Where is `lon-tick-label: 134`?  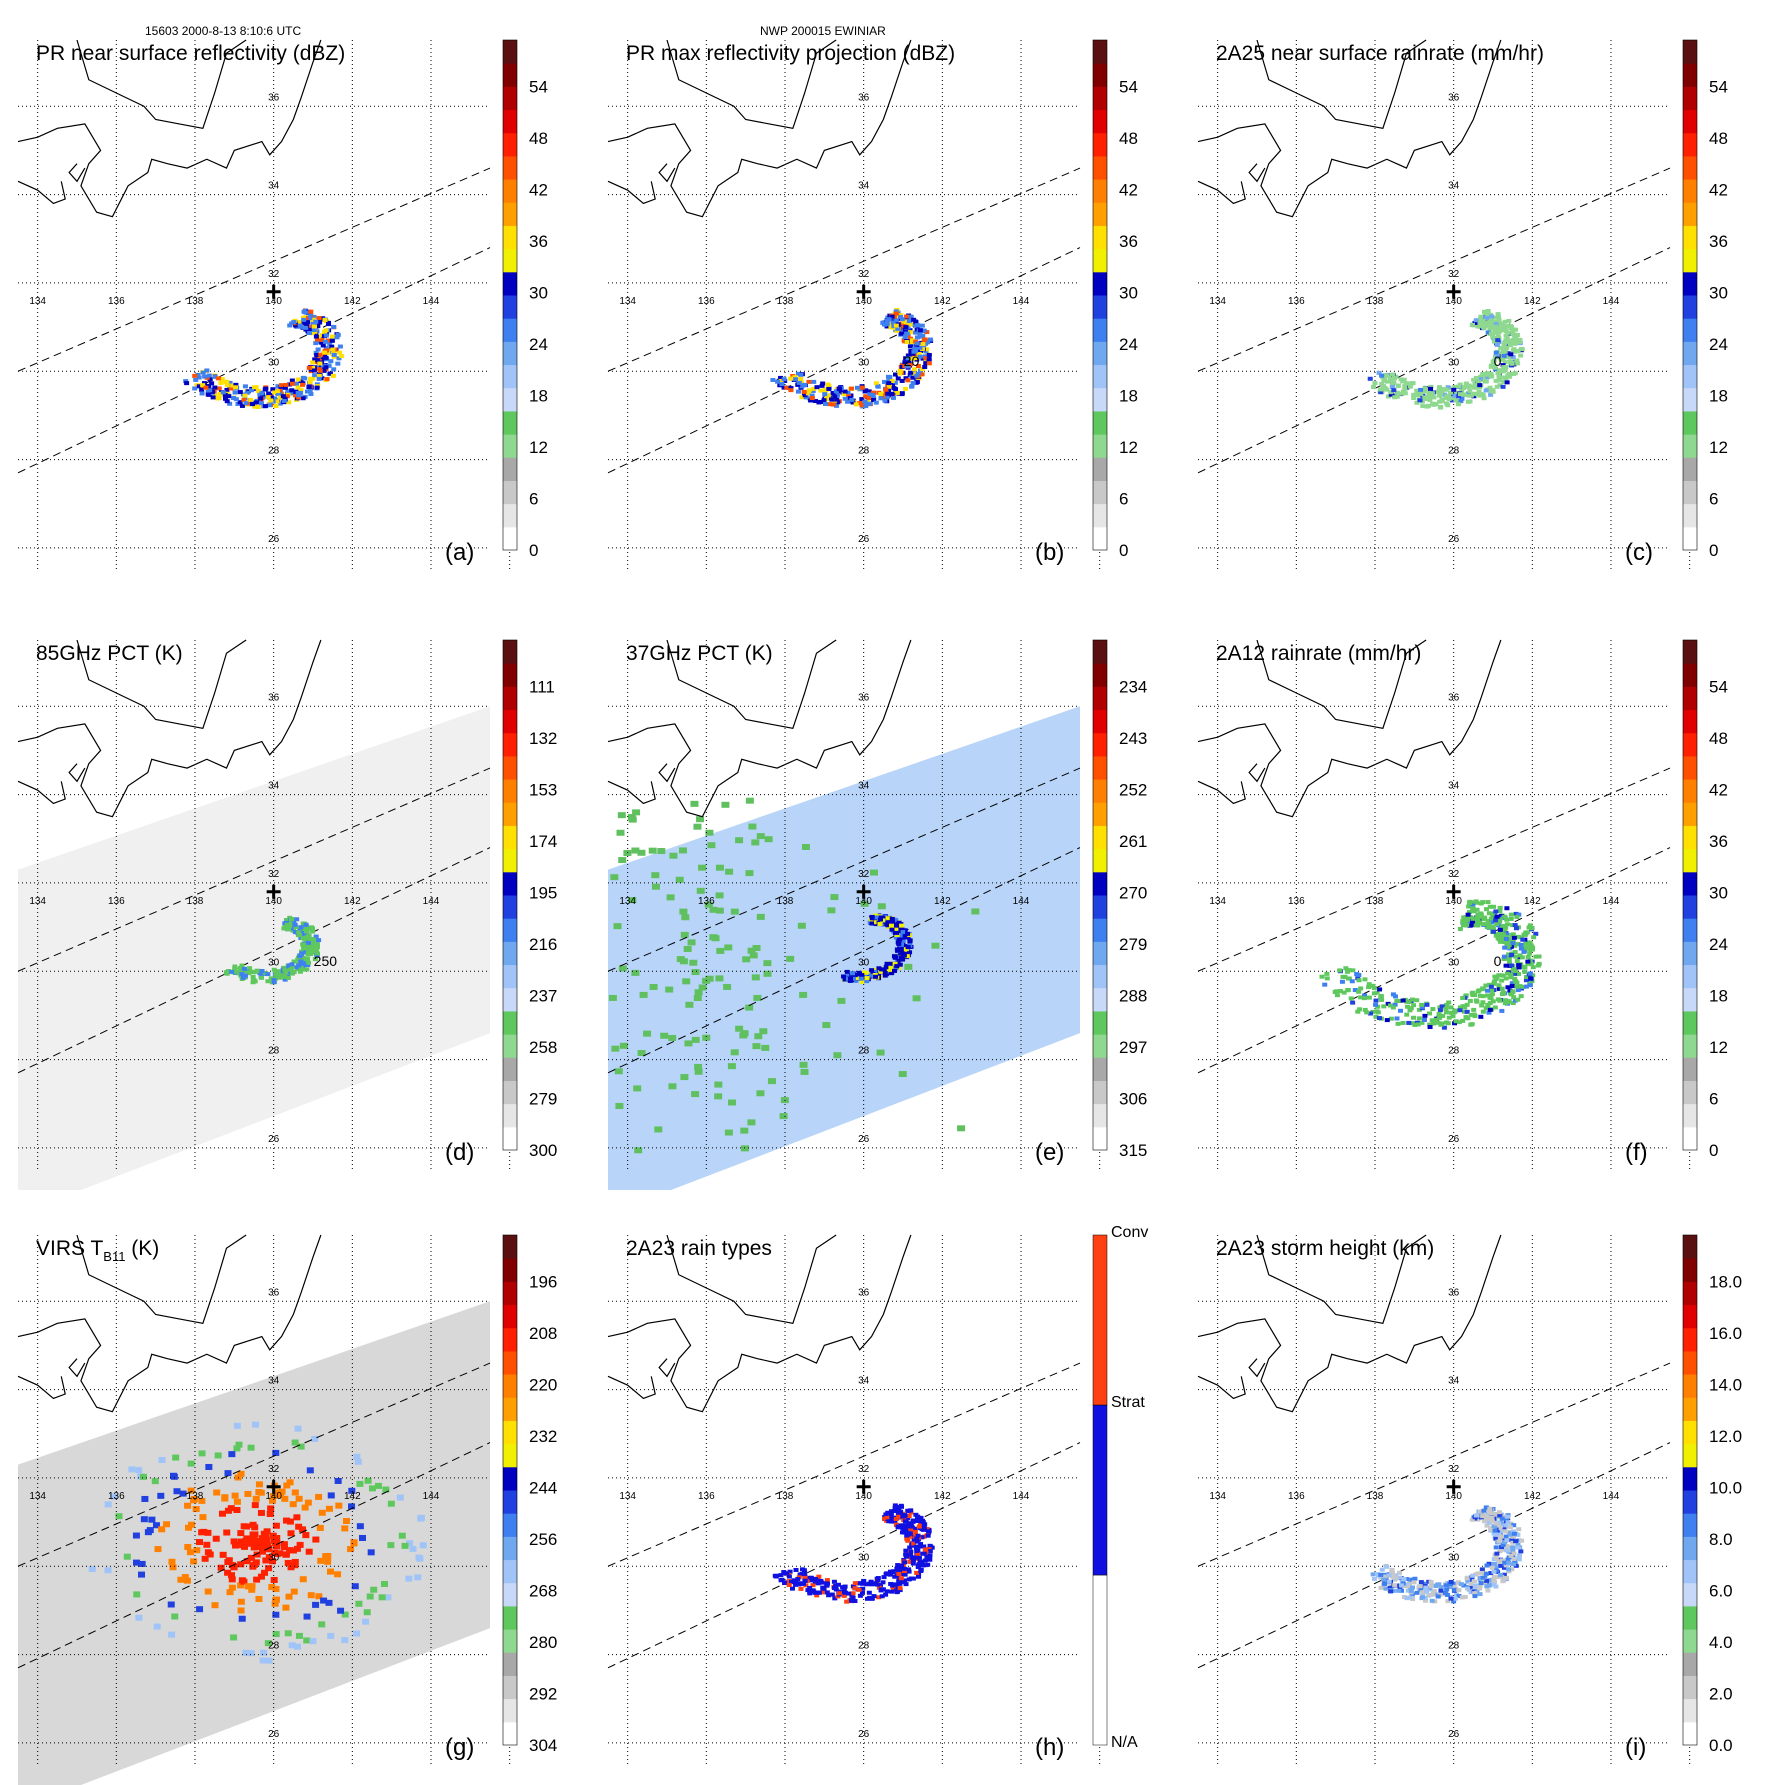 lon-tick-label: 134 is located at coordinates (37, 301).